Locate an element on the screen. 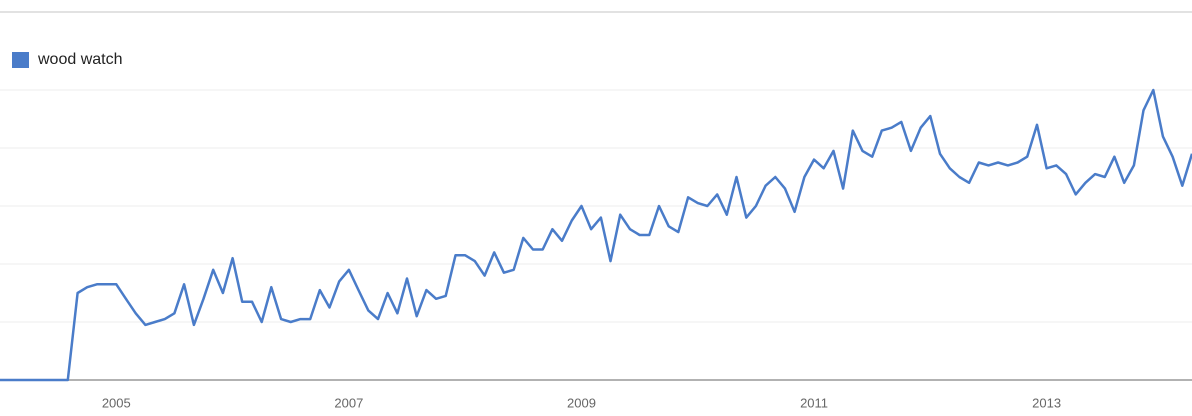 Image resolution: width=1192 pixels, height=416 pixels. legend-swatch is located at coordinates (20, 60).